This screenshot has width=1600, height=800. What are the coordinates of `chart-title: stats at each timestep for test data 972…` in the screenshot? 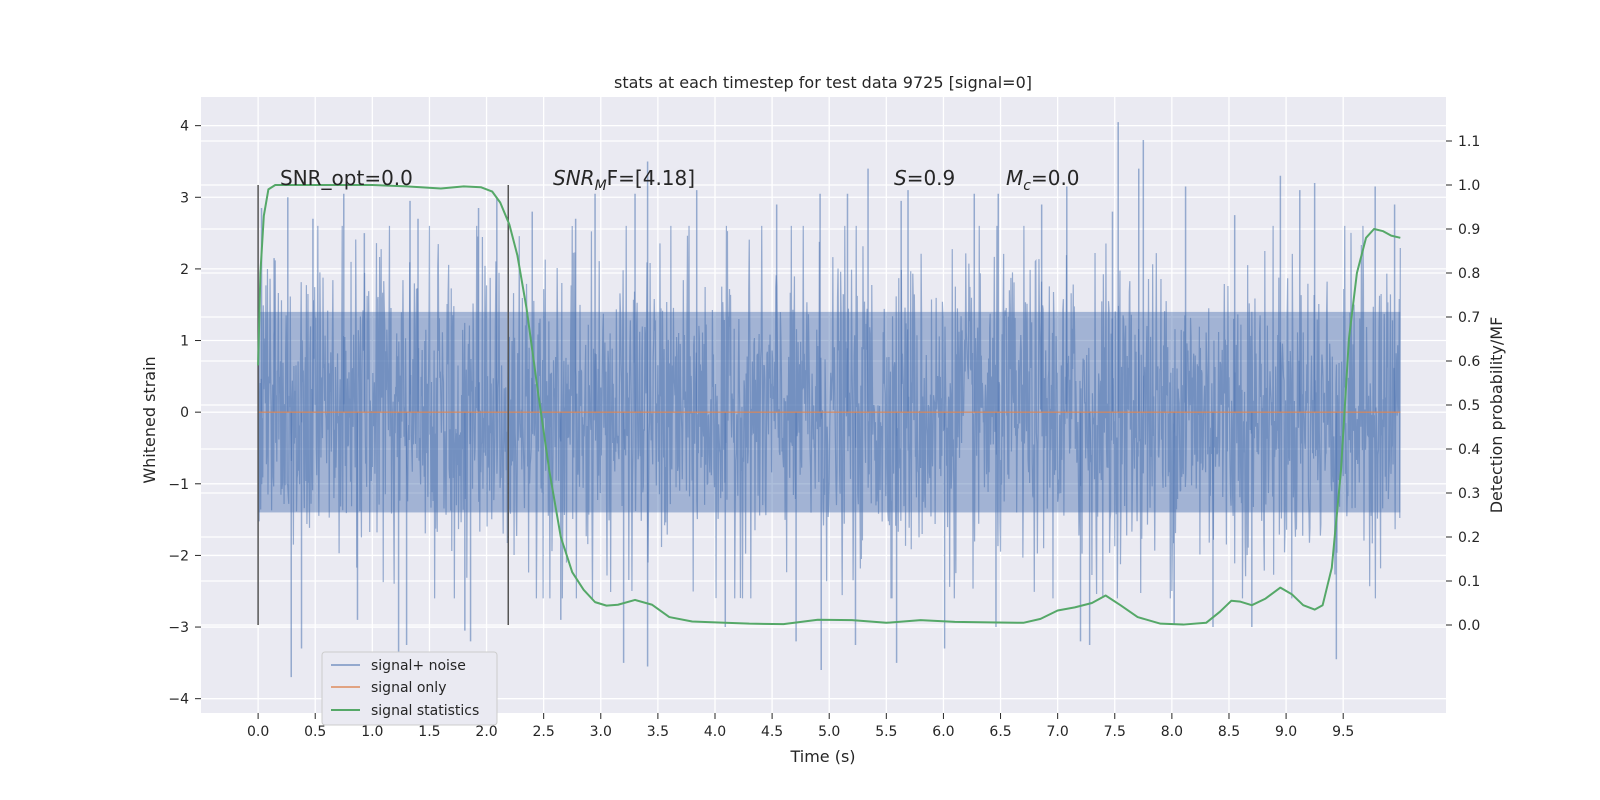 It's located at (823, 82).